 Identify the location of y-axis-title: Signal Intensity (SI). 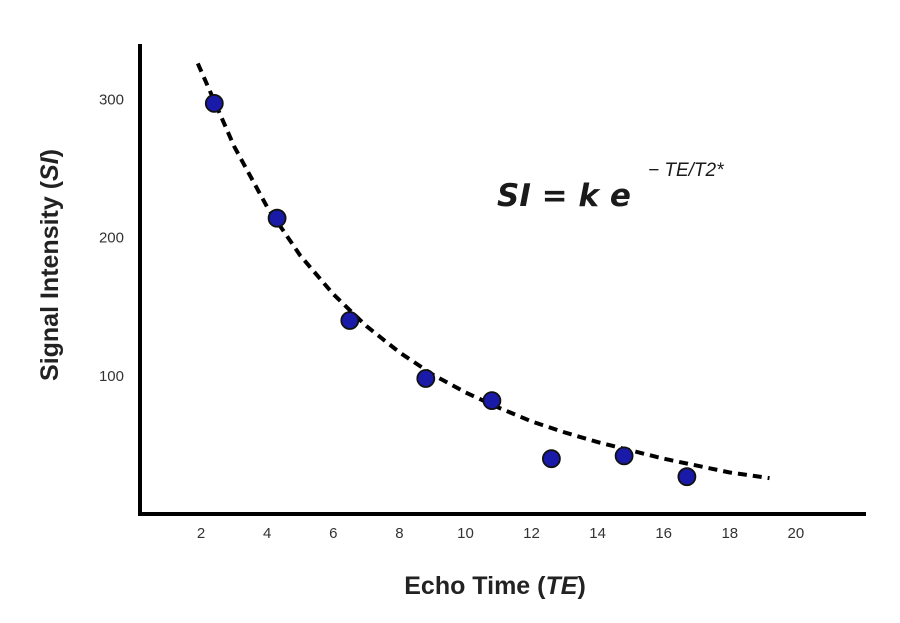
(50, 265).